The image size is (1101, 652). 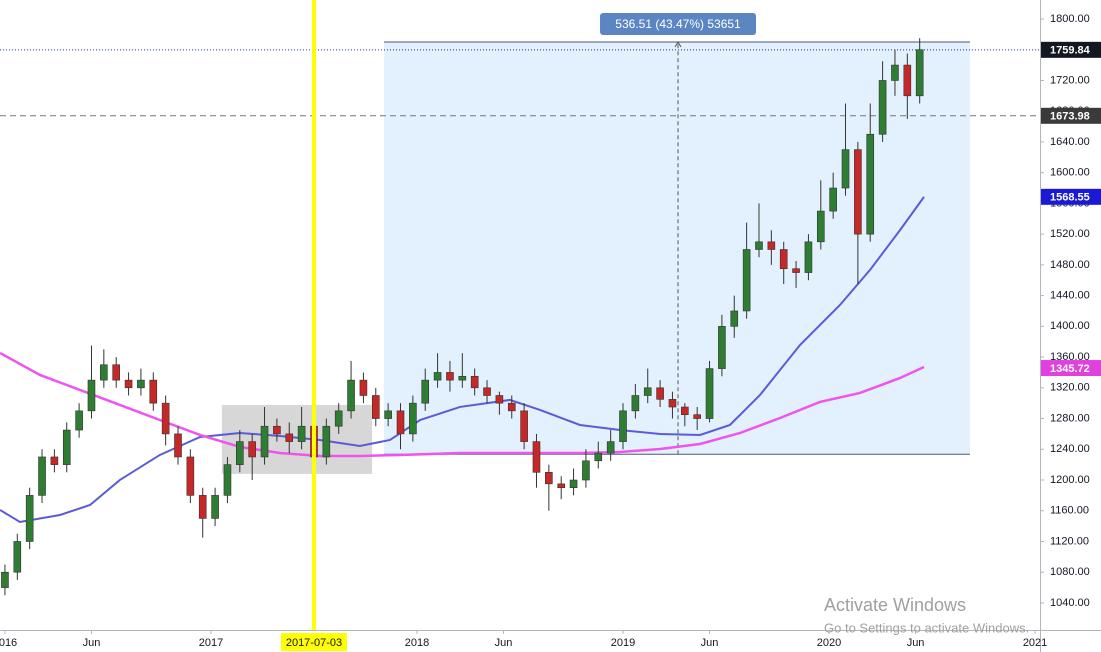 What do you see at coordinates (1070, 142) in the screenshot?
I see `y-tick-label: 1640.00` at bounding box center [1070, 142].